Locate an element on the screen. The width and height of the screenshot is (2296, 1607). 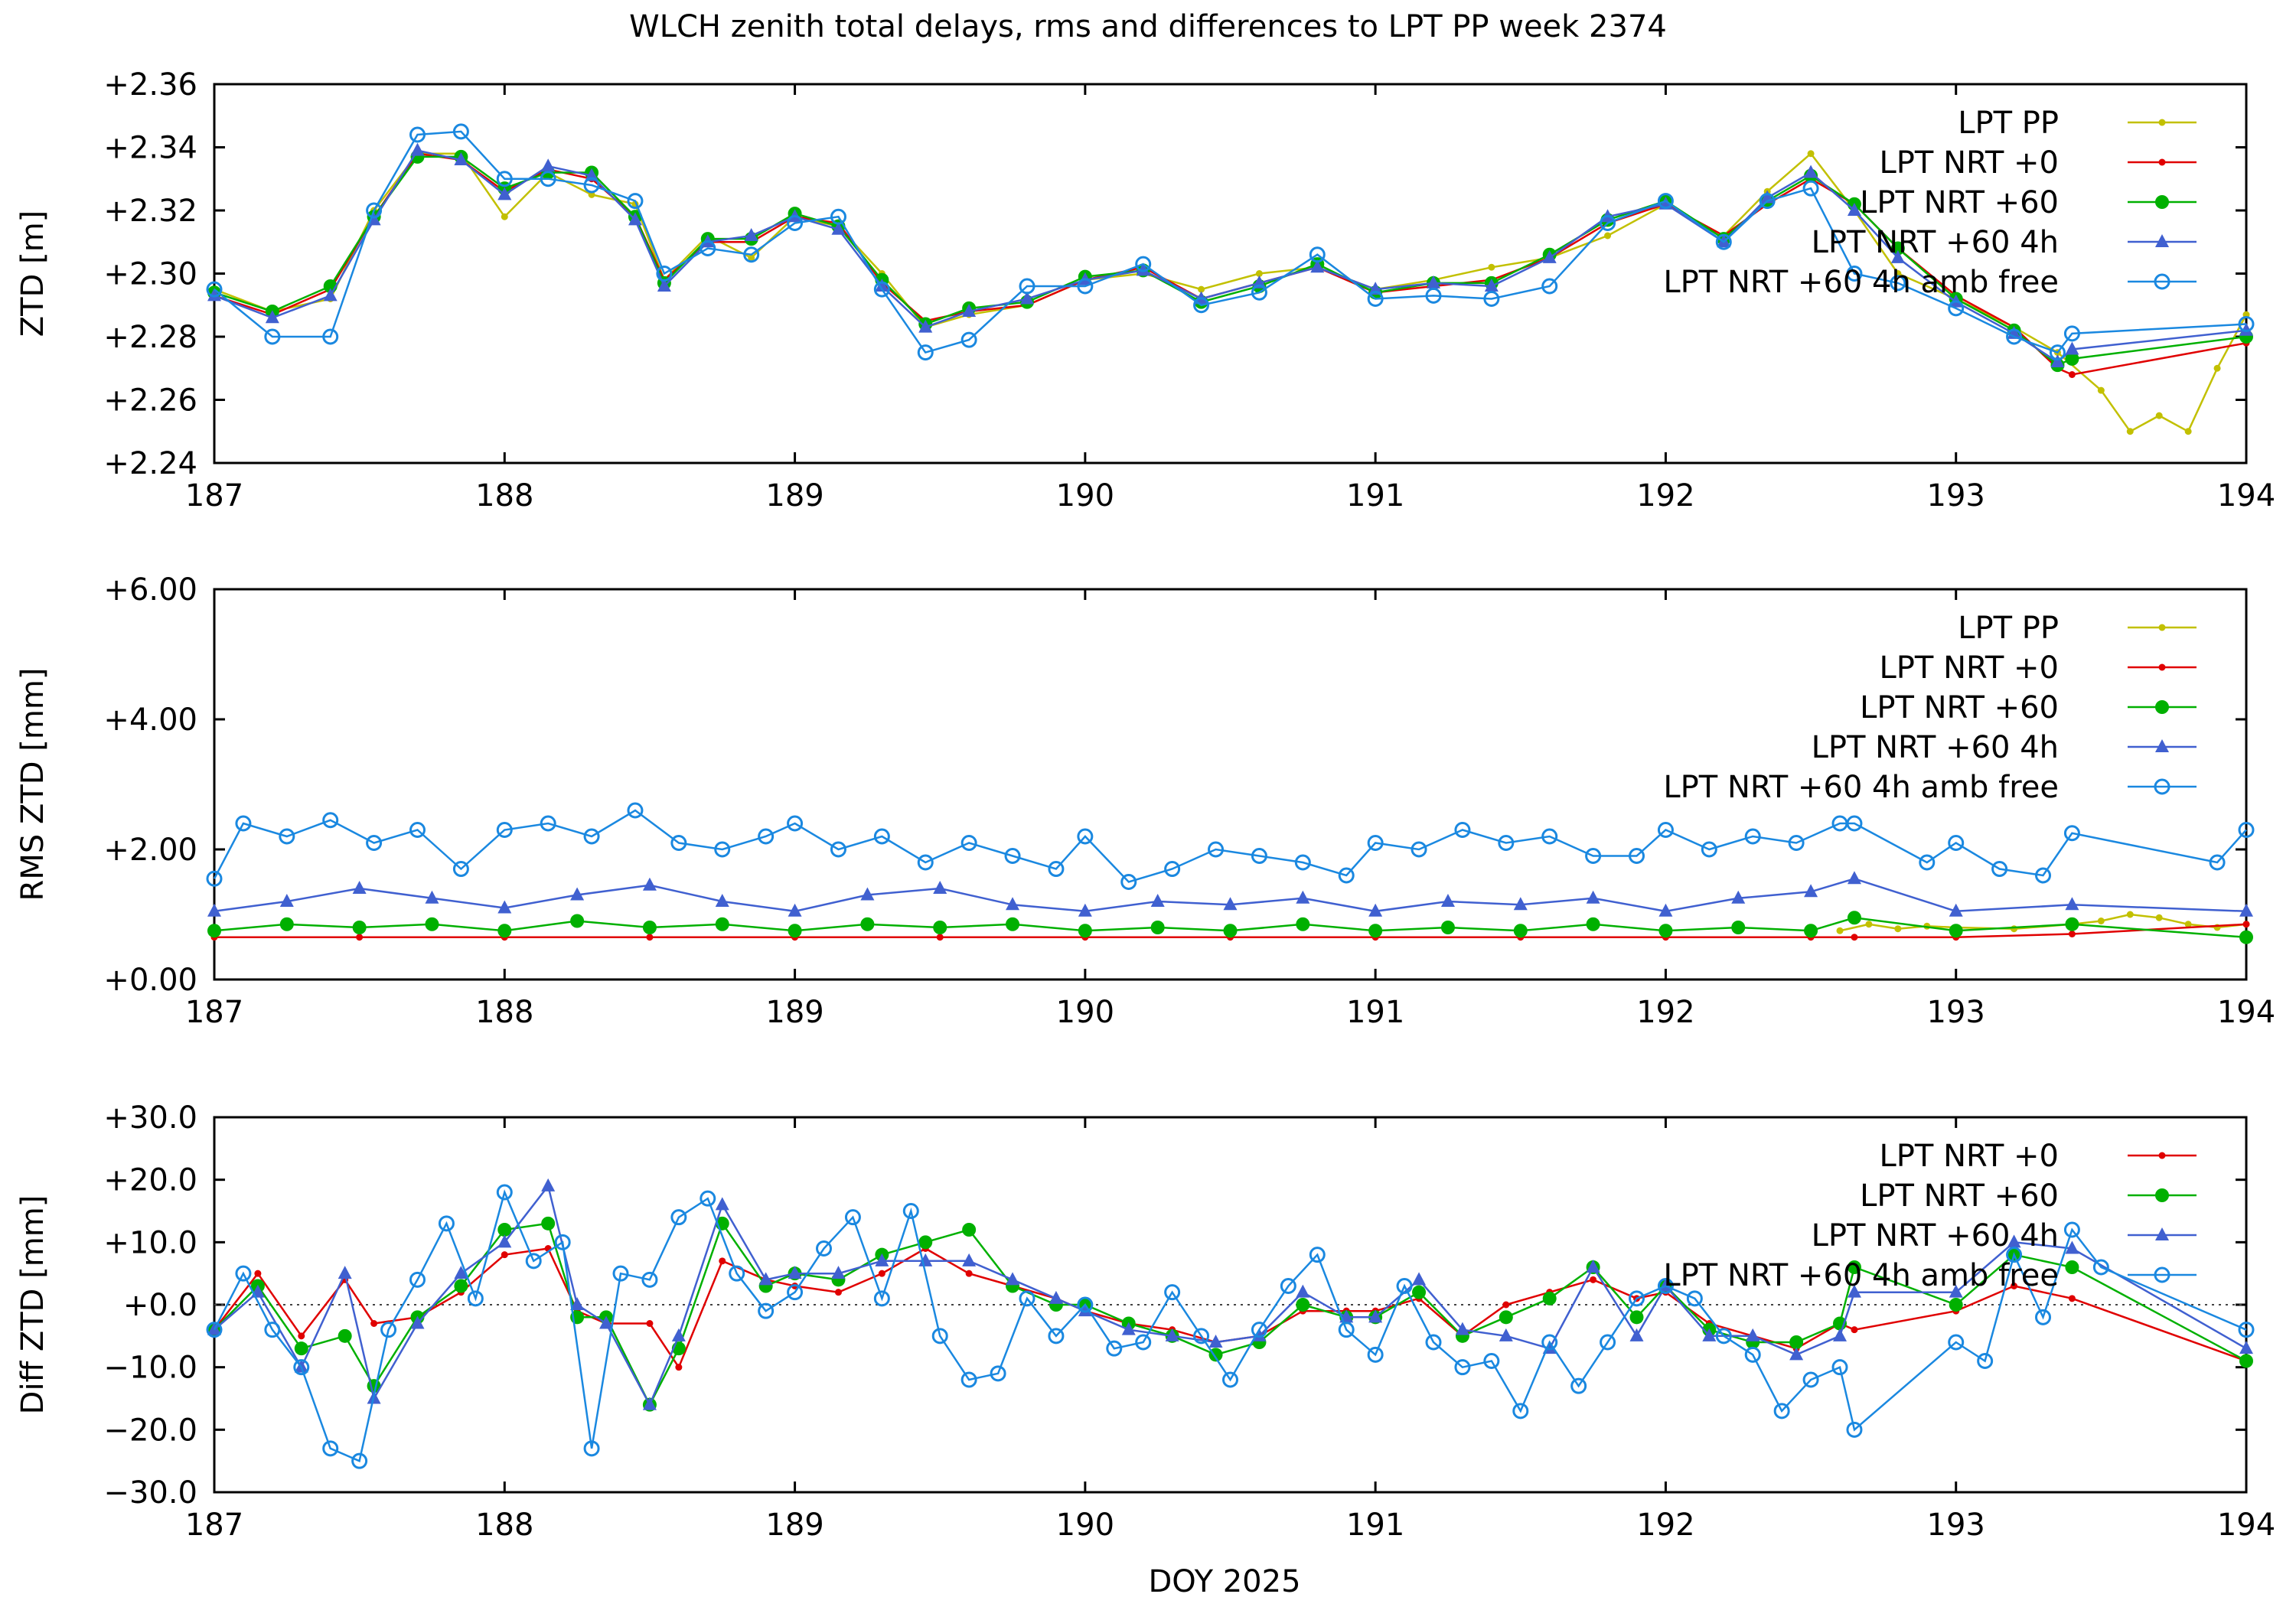
ztd-legend-label-lpt-pp: LPT PP is located at coordinates (2008, 123).